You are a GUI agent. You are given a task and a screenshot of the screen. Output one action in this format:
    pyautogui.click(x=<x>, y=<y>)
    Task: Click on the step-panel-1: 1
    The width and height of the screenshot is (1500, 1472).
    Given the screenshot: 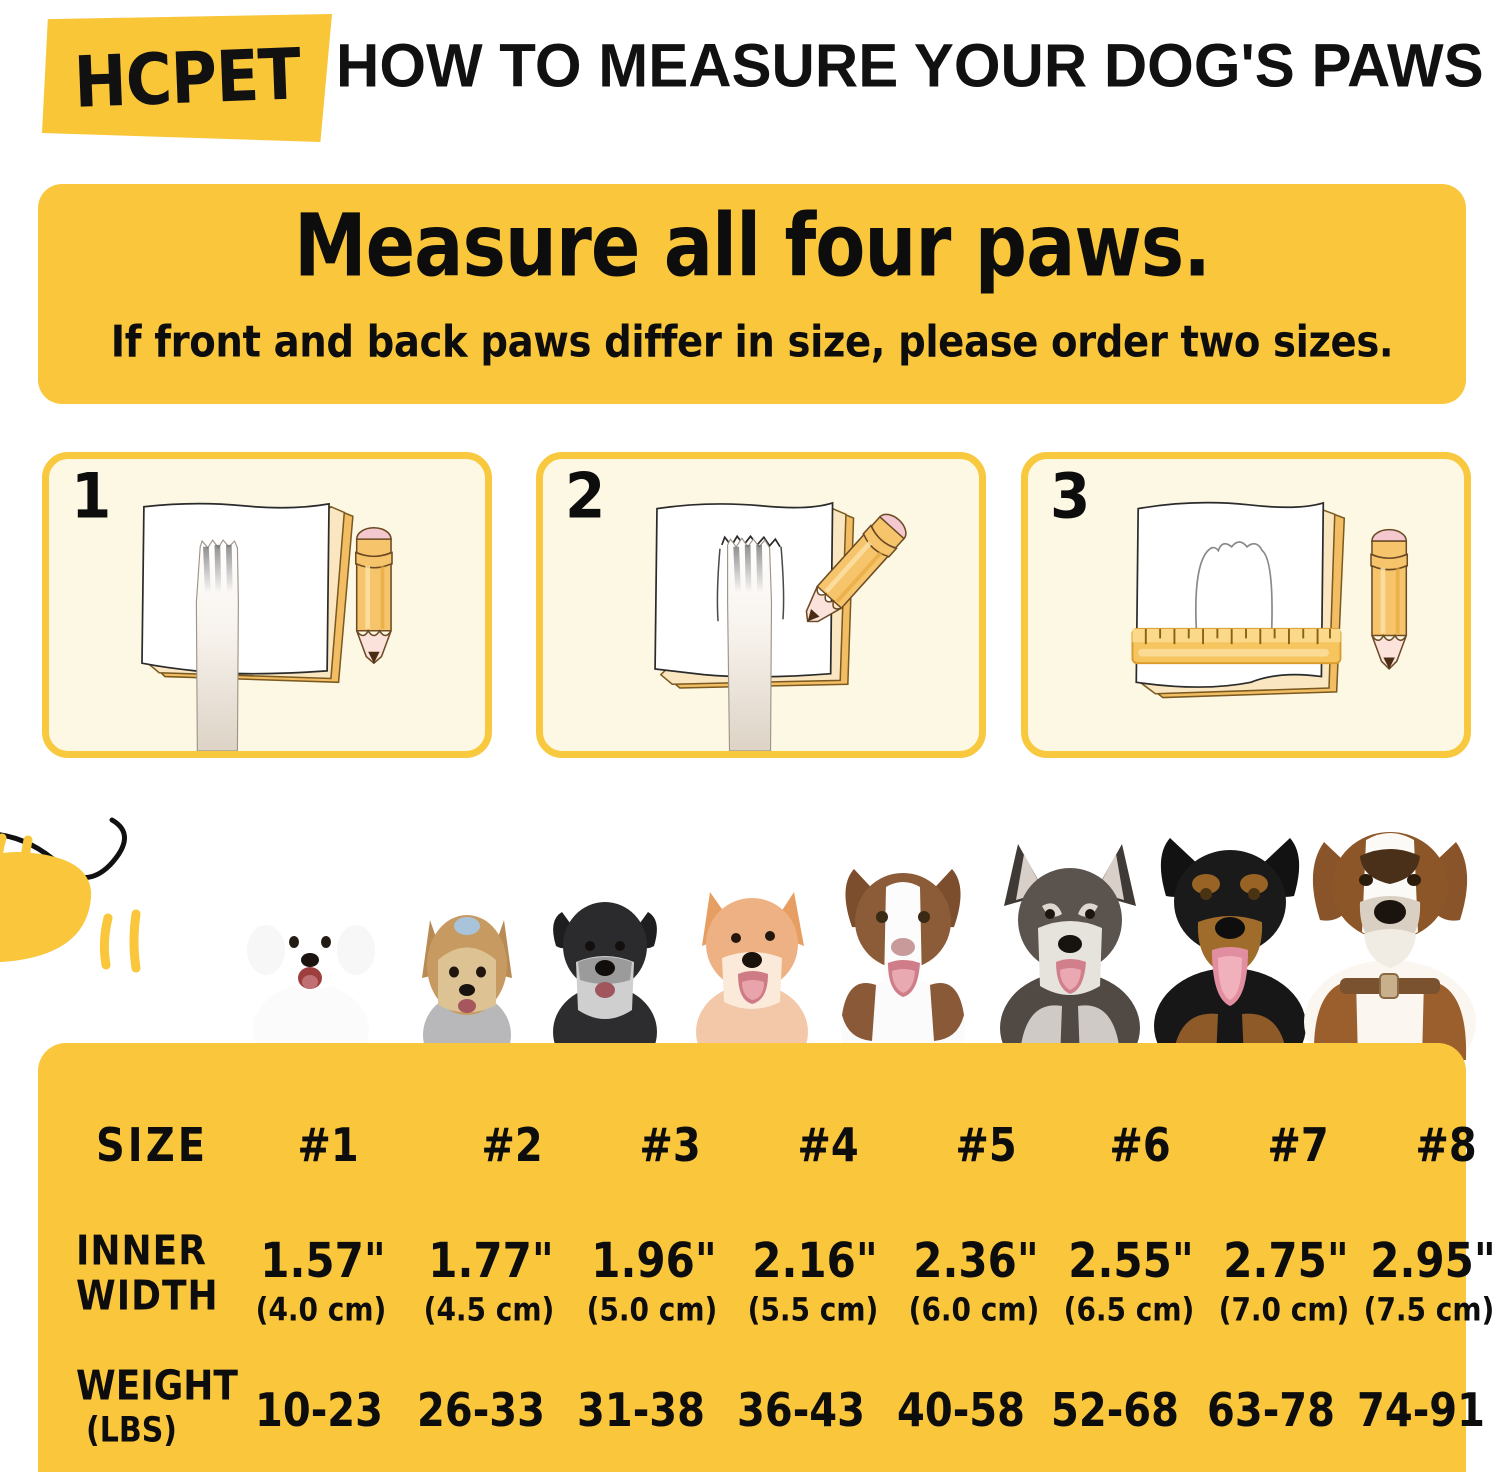 What is the action you would take?
    pyautogui.click(x=267, y=605)
    